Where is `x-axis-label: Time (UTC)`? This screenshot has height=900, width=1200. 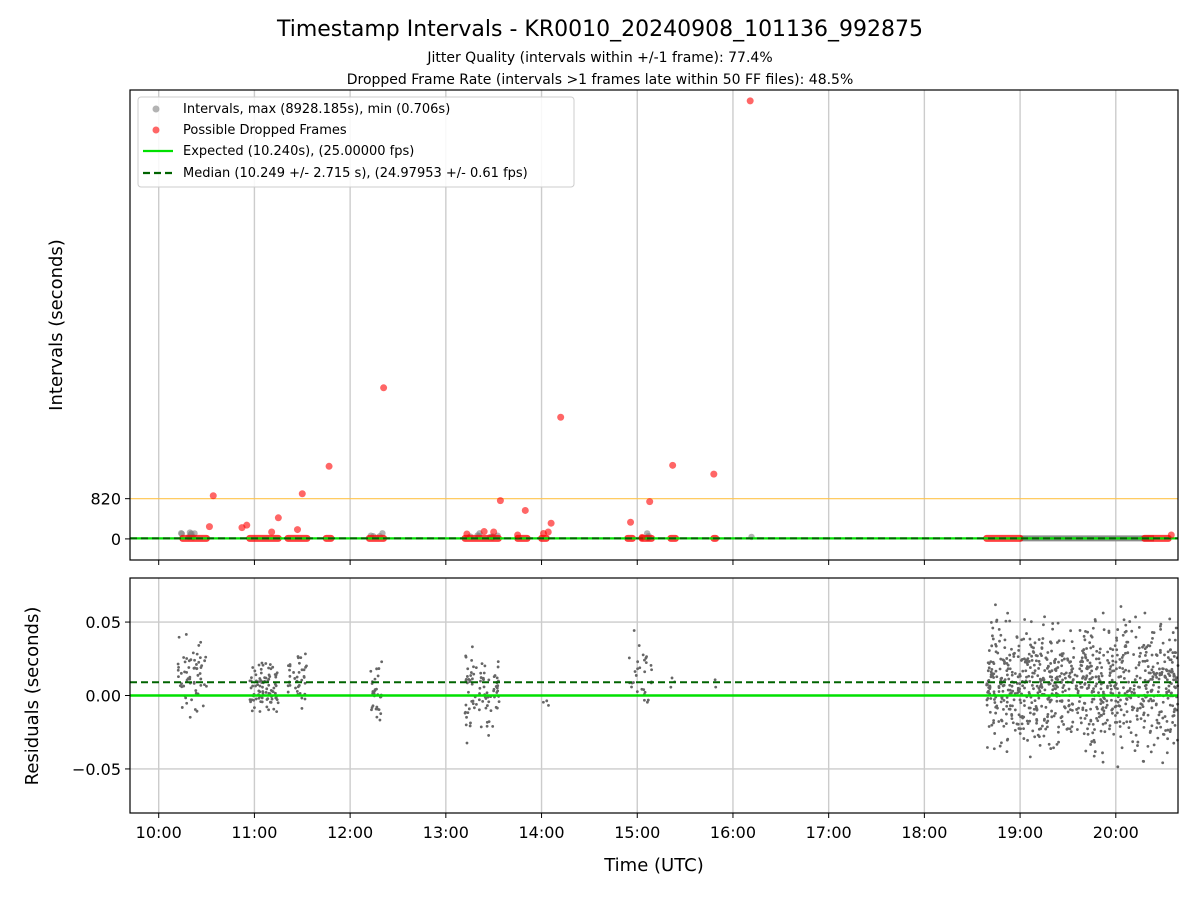
x-axis-label: Time (UTC) is located at coordinates (653, 865).